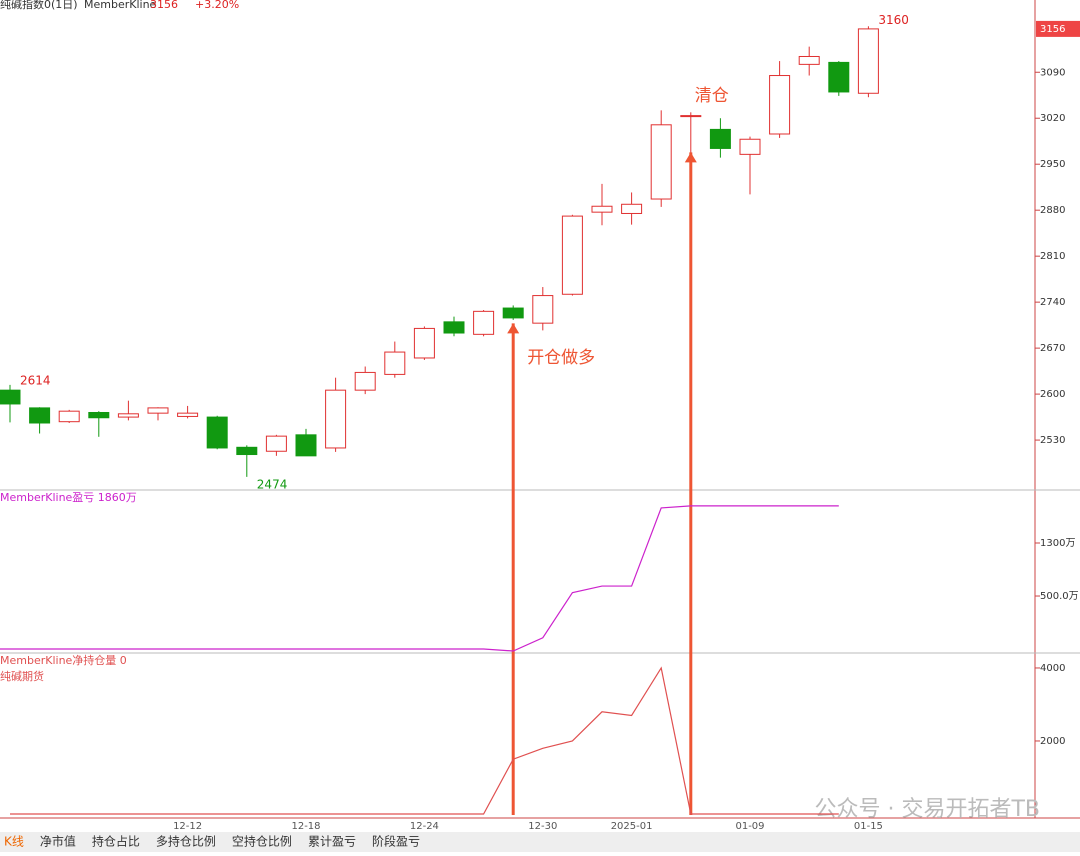  I want to click on legend-change: +3.20%, so click(217, 5).